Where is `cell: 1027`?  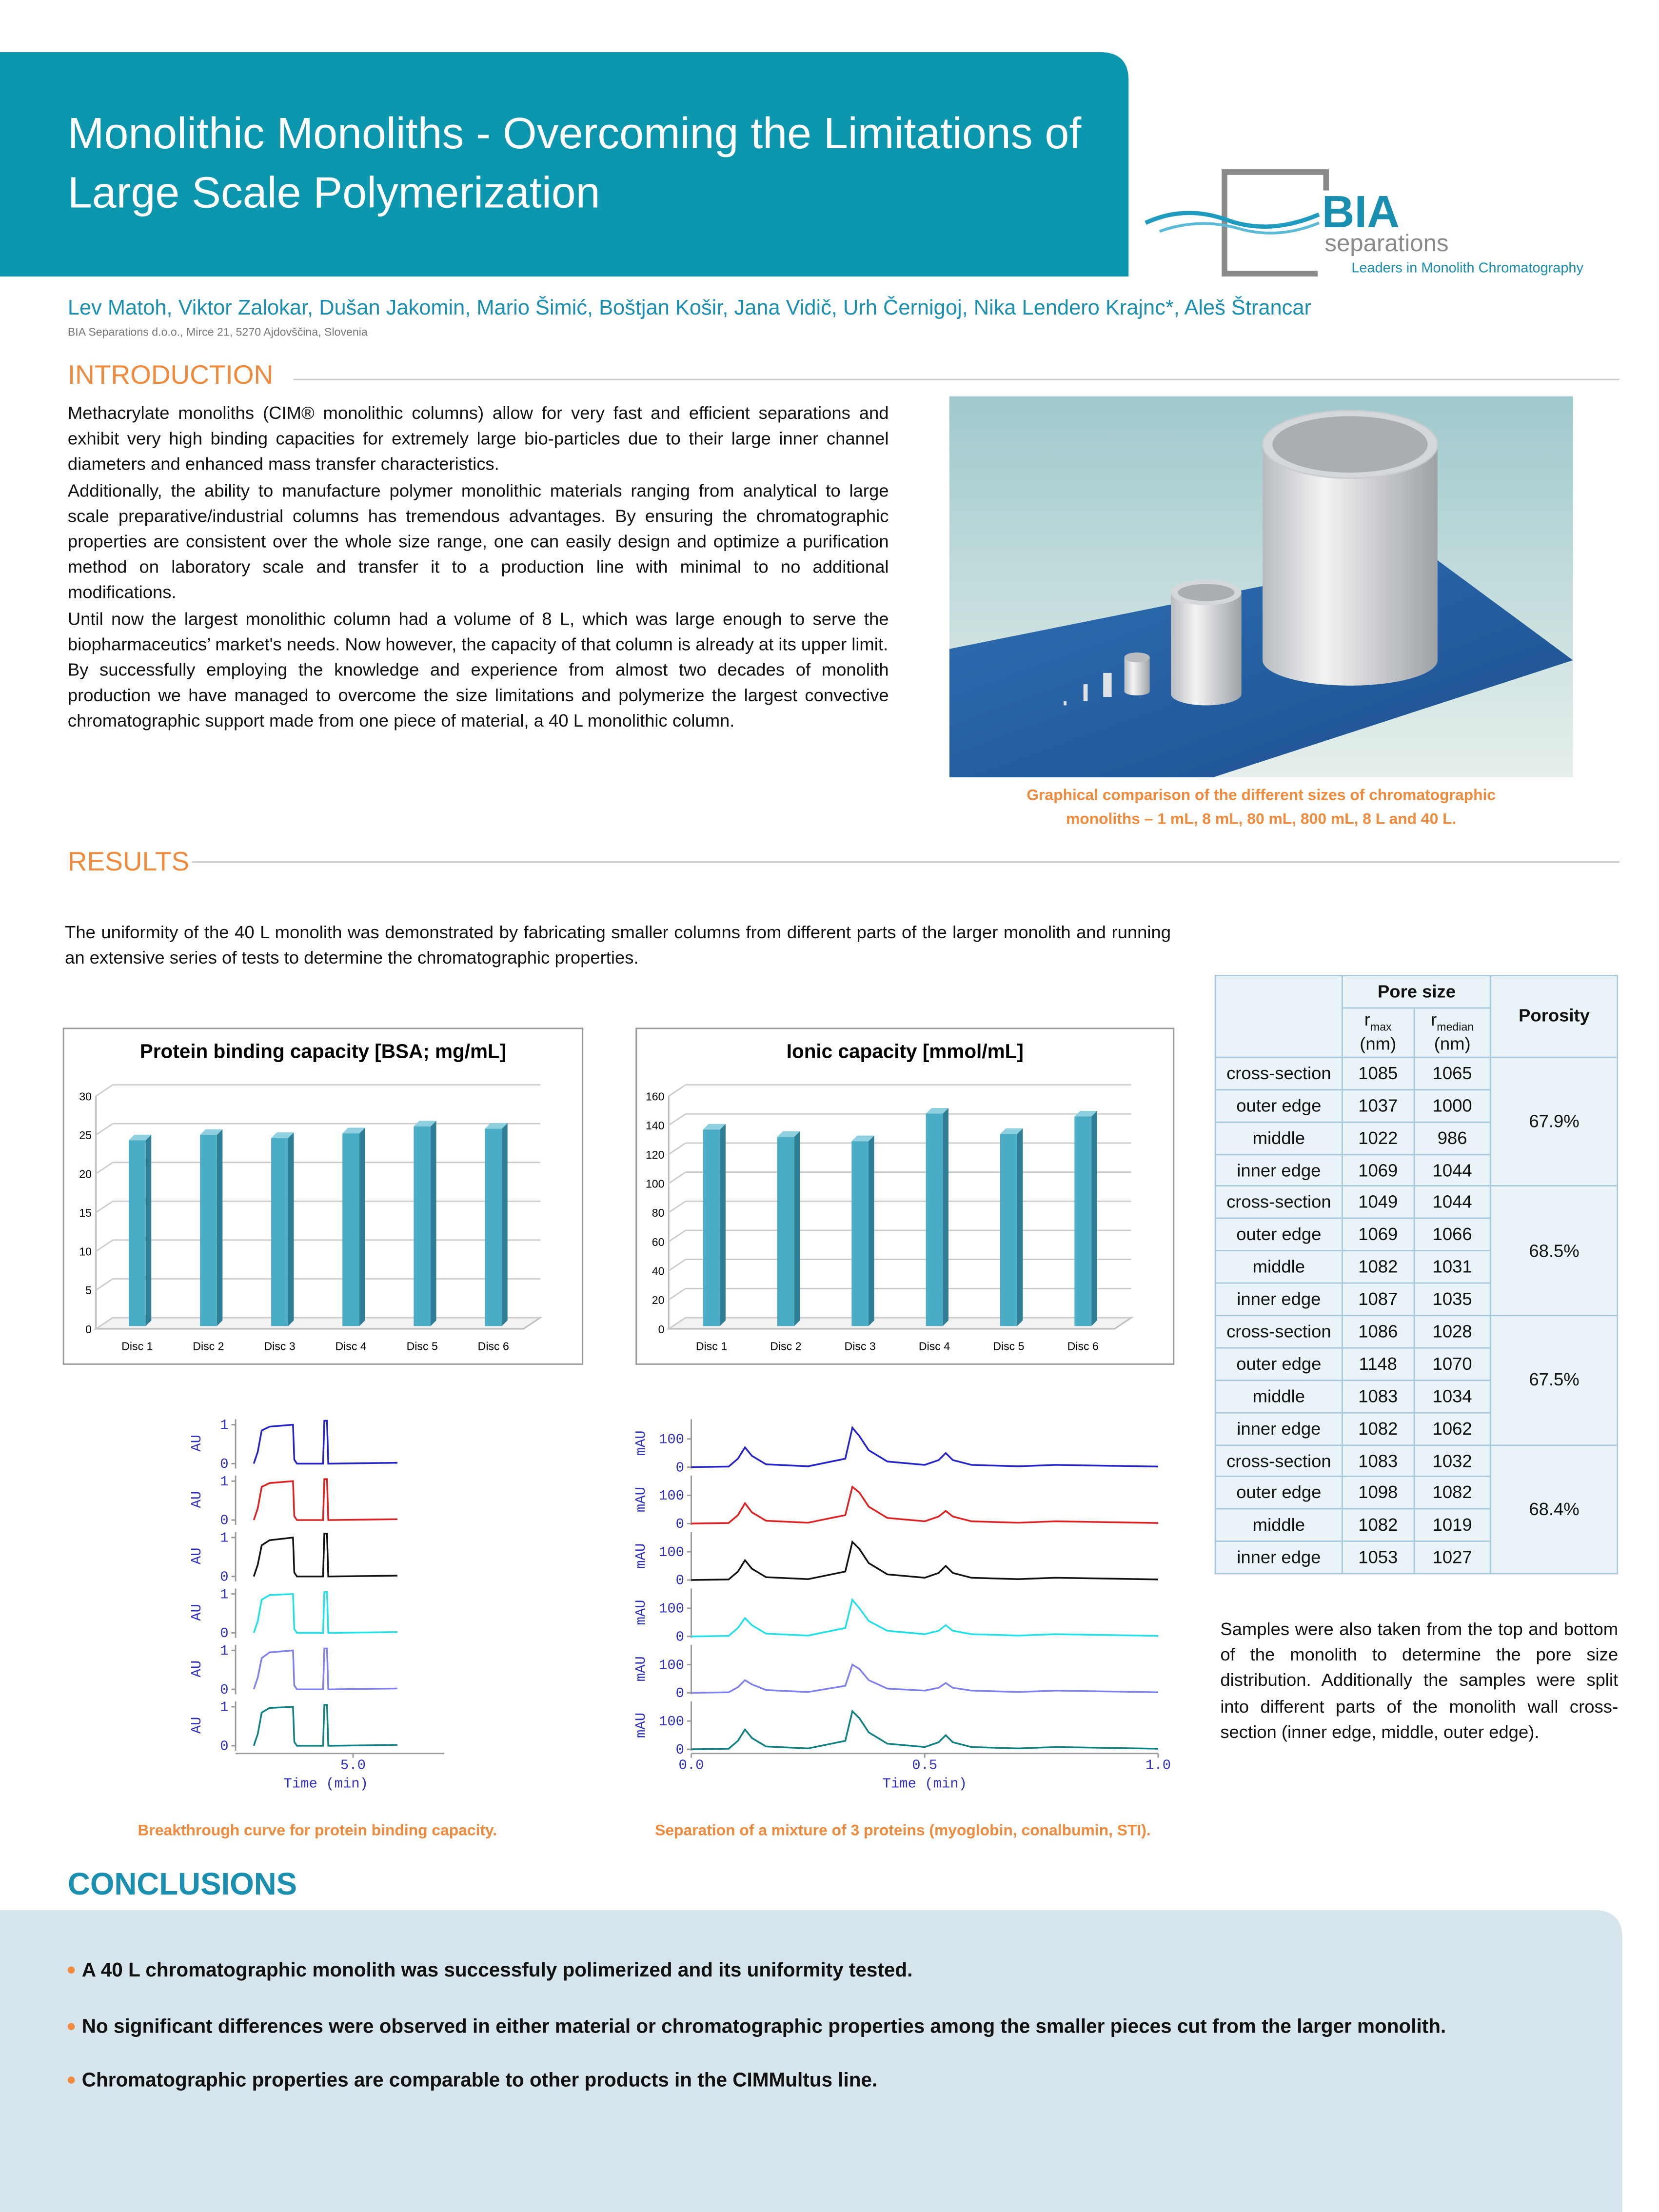
cell: 1027 is located at coordinates (1452, 1557).